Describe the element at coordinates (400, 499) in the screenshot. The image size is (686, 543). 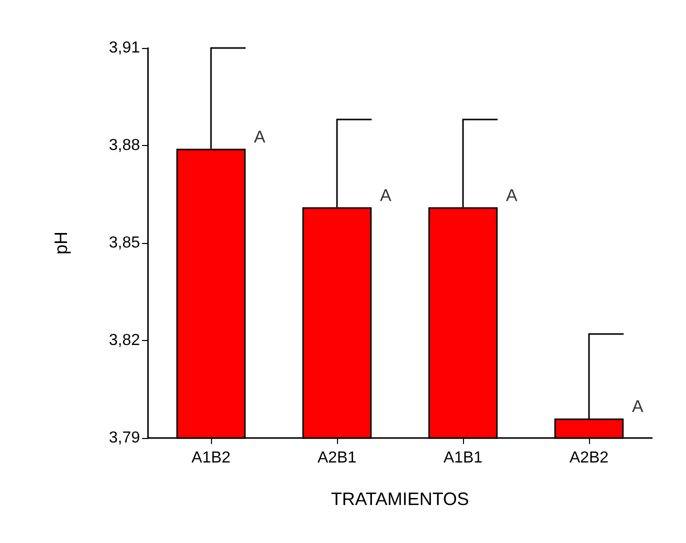
I see `x-axis-title: TRATAMIENTOS` at that location.